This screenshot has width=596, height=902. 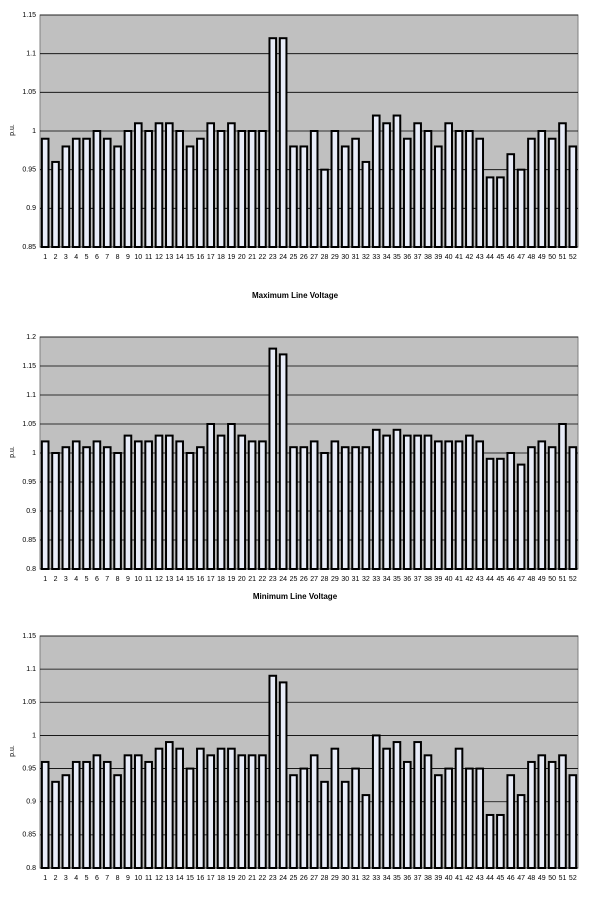 What do you see at coordinates (66, 878) in the screenshot?
I see `x-tick-label: 3` at bounding box center [66, 878].